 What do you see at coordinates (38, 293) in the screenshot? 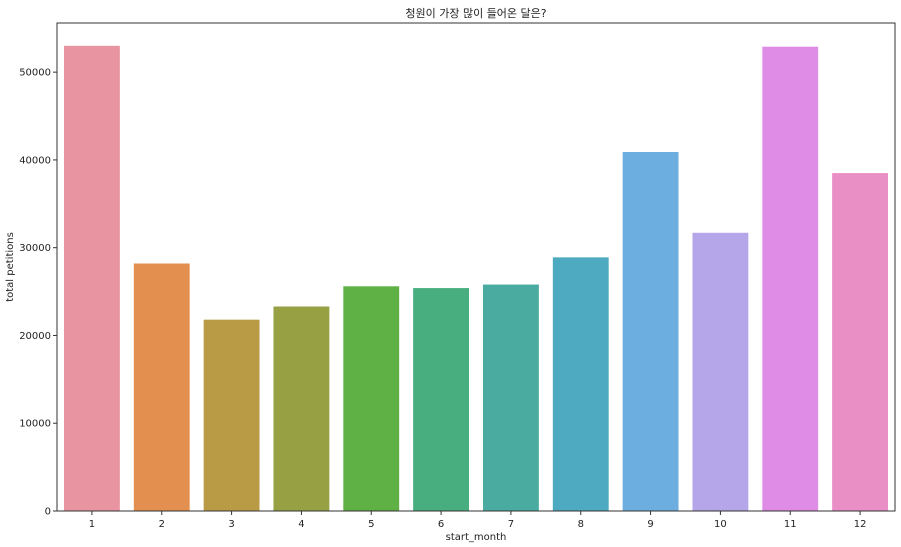
I see `y-axis: 0 10000 20000 30000 40000 50000` at bounding box center [38, 293].